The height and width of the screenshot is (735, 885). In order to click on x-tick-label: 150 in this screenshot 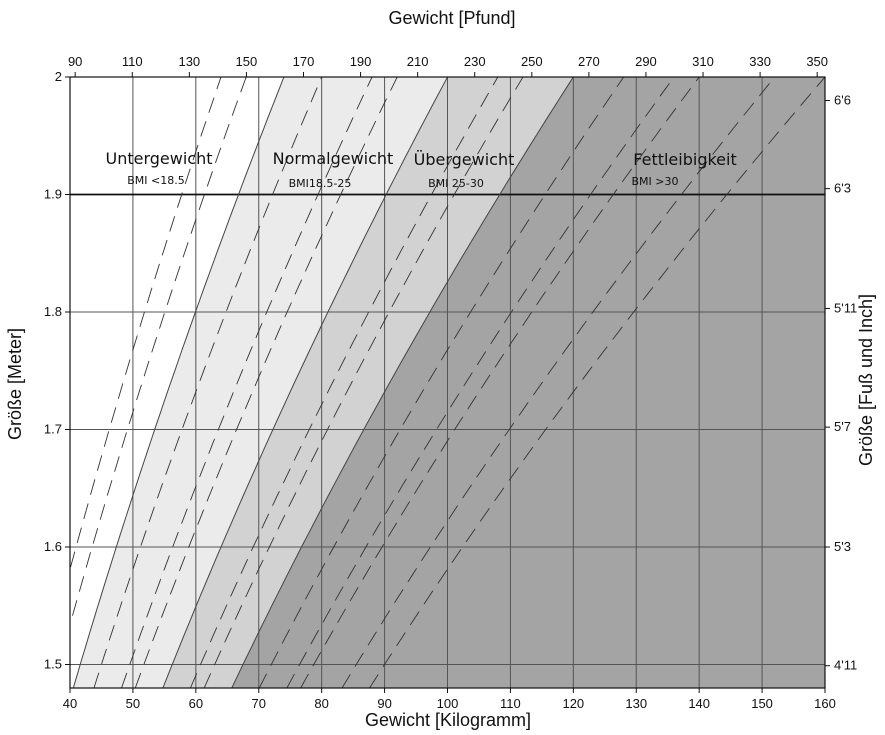, I will do `click(762, 703)`.